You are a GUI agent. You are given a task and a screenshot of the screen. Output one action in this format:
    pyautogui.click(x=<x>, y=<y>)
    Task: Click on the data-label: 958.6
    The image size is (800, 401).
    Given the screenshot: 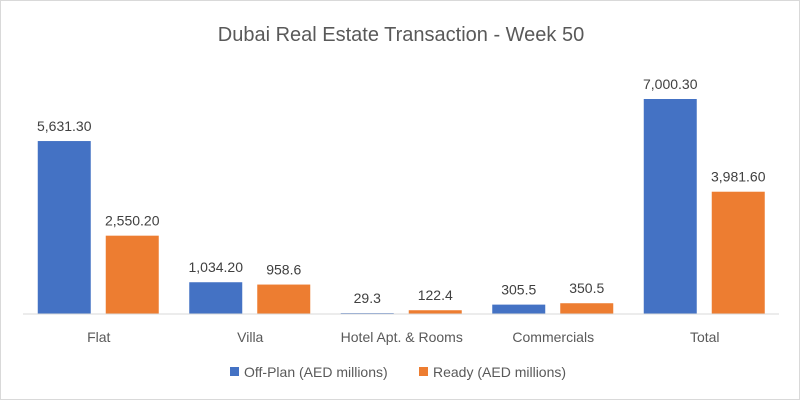 What is the action you would take?
    pyautogui.click(x=283, y=270)
    